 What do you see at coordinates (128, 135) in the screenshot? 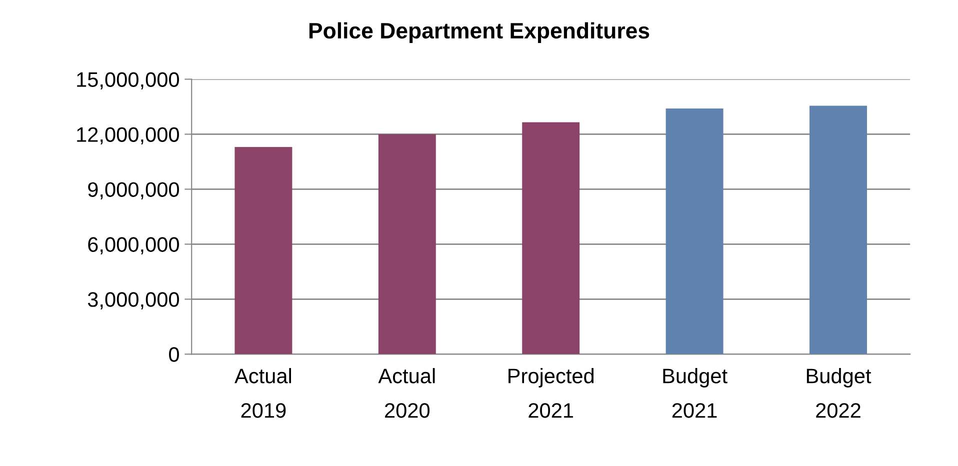
I see `y-tick-label: 12,000,000` at bounding box center [128, 135].